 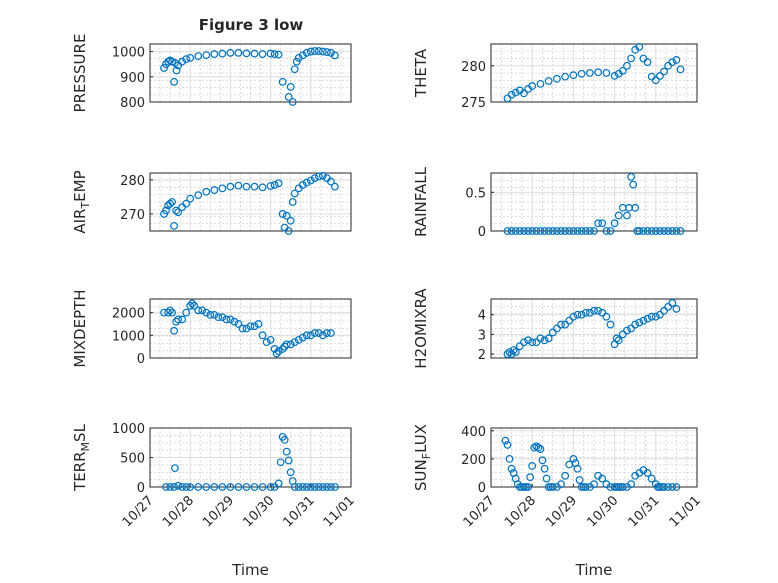 I want to click on x-tick-label: 10/28, so click(x=520, y=511).